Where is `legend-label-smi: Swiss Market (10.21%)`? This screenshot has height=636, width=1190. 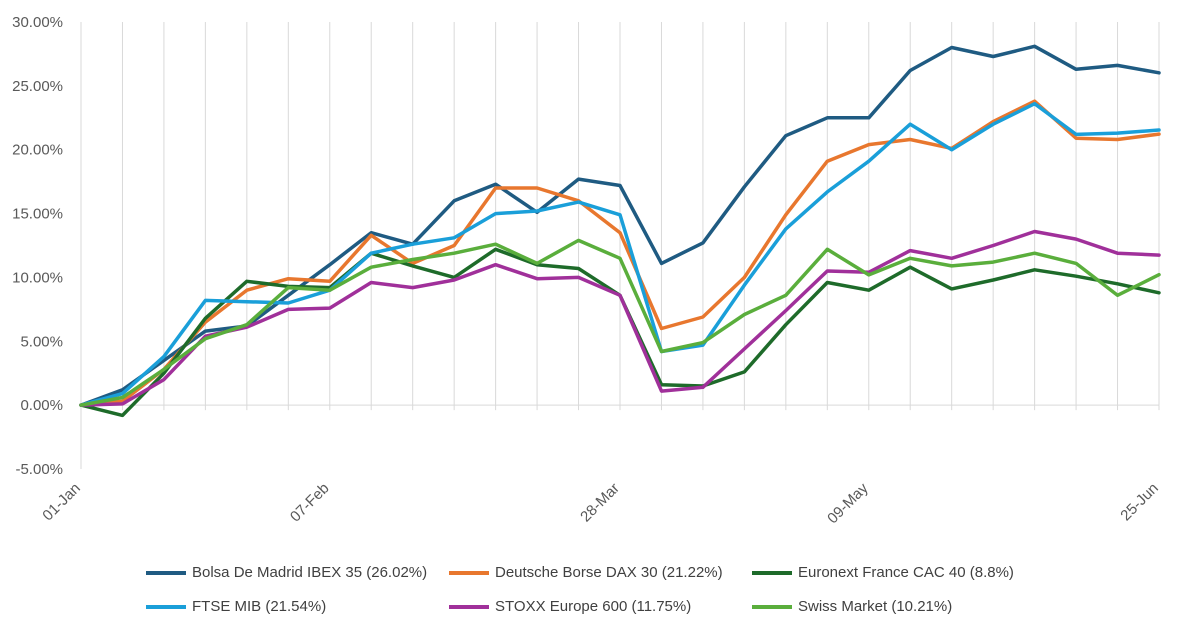 legend-label-smi: Swiss Market (10.21%) is located at coordinates (875, 606).